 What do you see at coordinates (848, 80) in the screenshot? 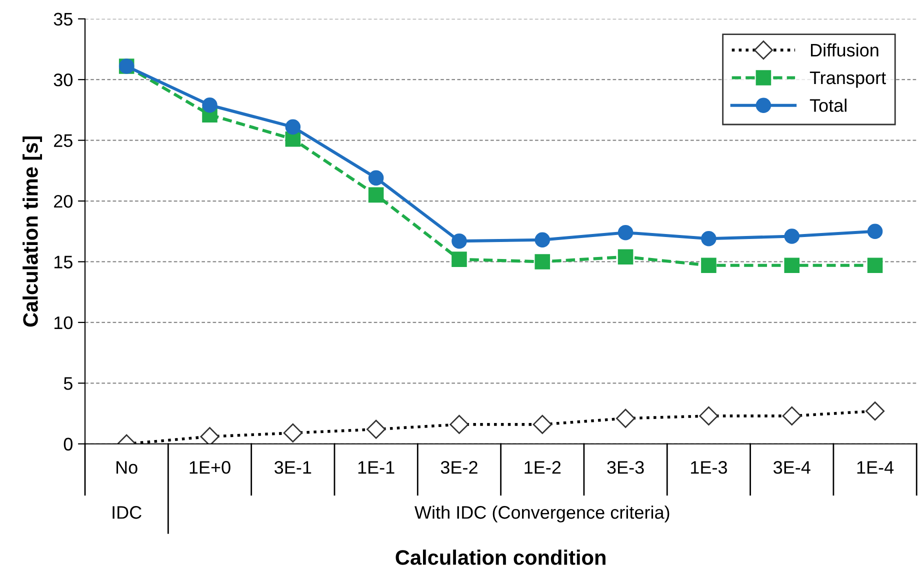
I see `legend-label: Transport` at bounding box center [848, 80].